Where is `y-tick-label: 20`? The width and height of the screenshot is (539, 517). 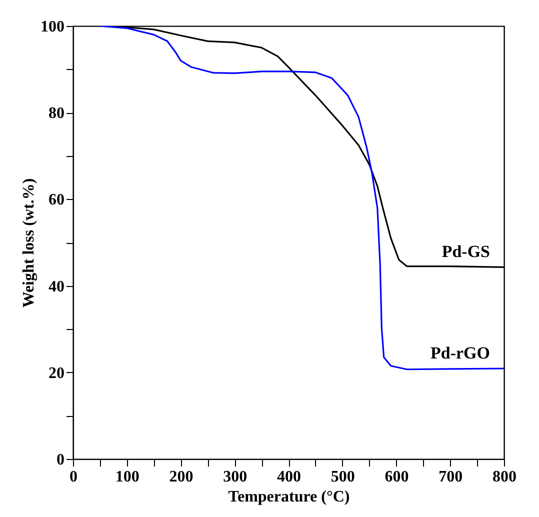 y-tick-label: 20 is located at coordinates (56, 373).